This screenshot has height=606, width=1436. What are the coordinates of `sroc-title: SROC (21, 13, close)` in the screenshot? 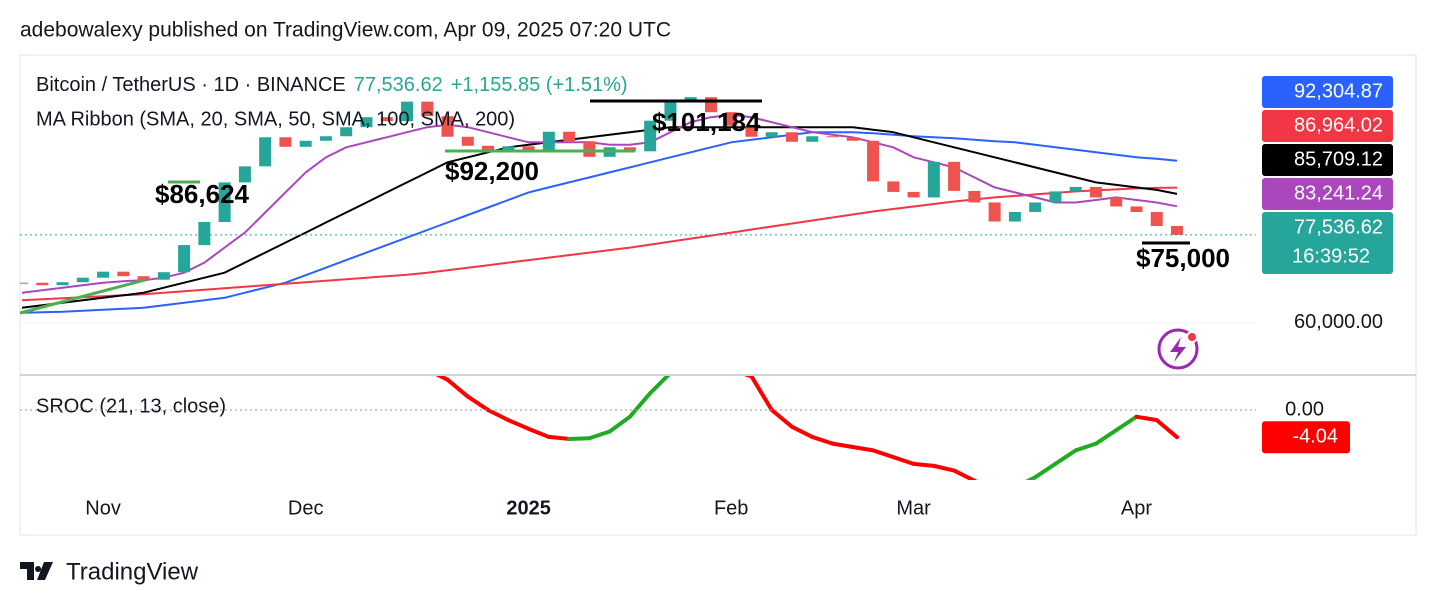 It's located at (131, 406).